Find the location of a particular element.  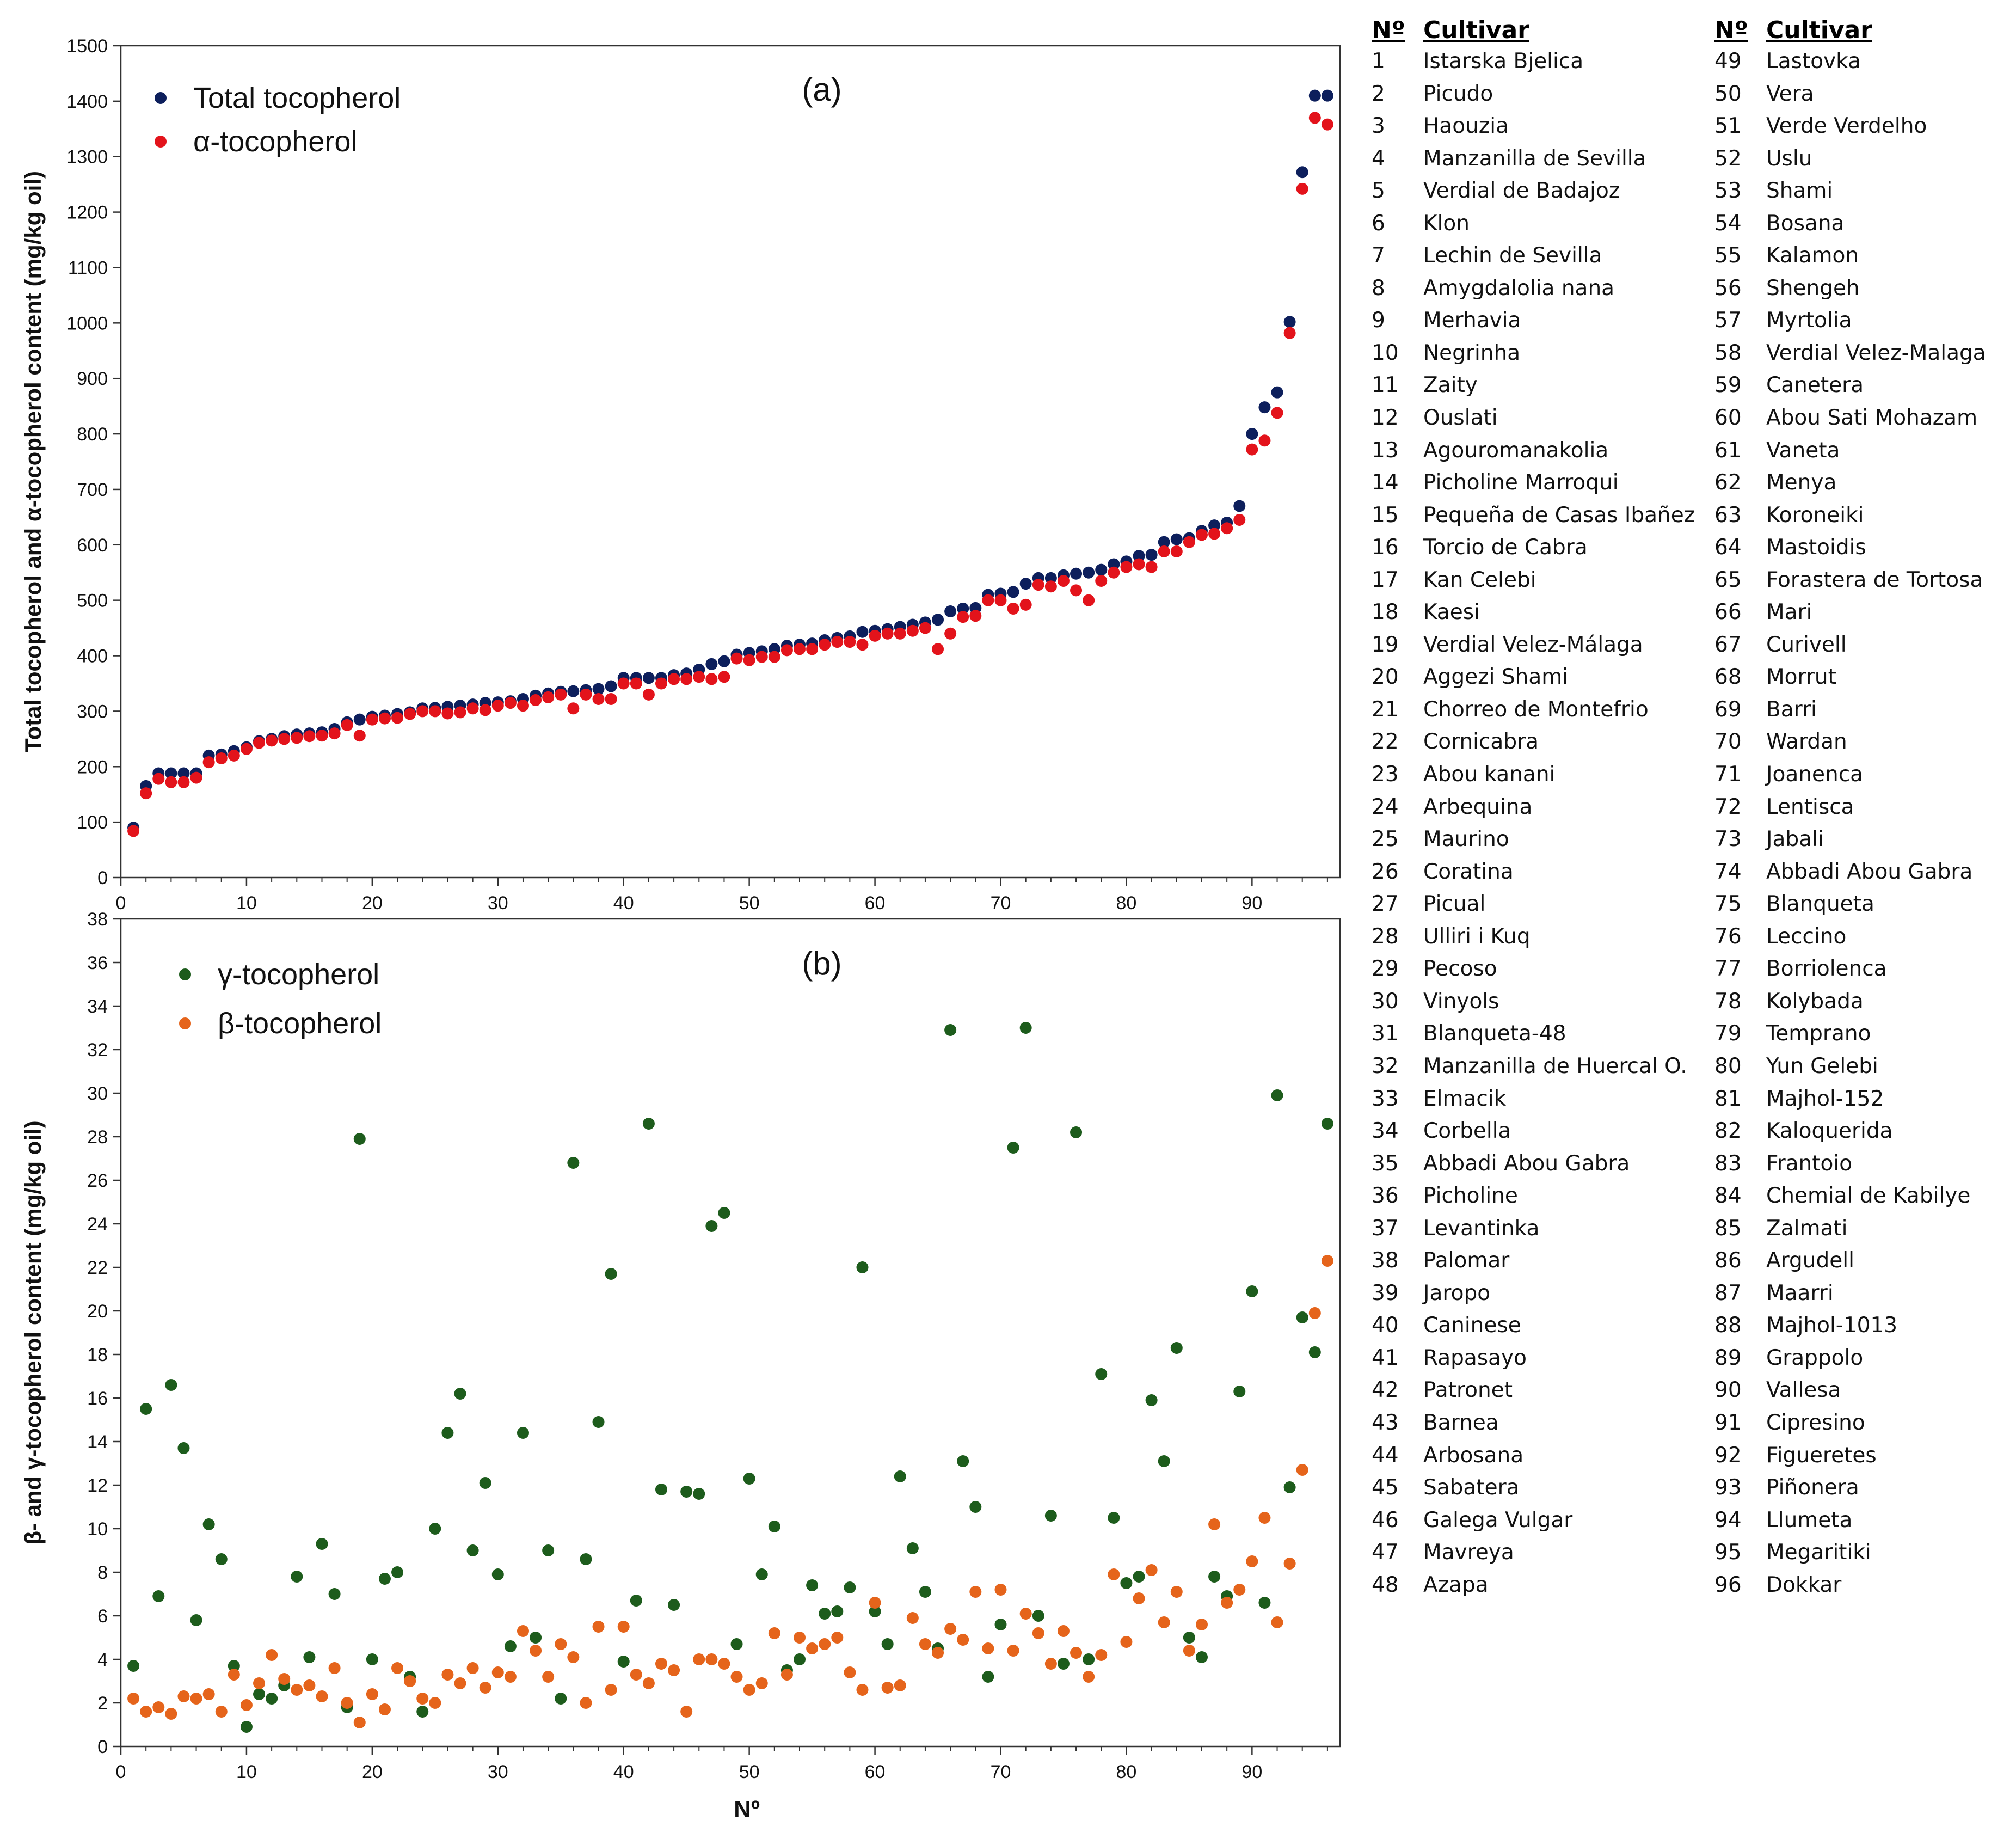

cultivar-name: Manzanilla de Sevilla is located at coordinates (1534, 158).